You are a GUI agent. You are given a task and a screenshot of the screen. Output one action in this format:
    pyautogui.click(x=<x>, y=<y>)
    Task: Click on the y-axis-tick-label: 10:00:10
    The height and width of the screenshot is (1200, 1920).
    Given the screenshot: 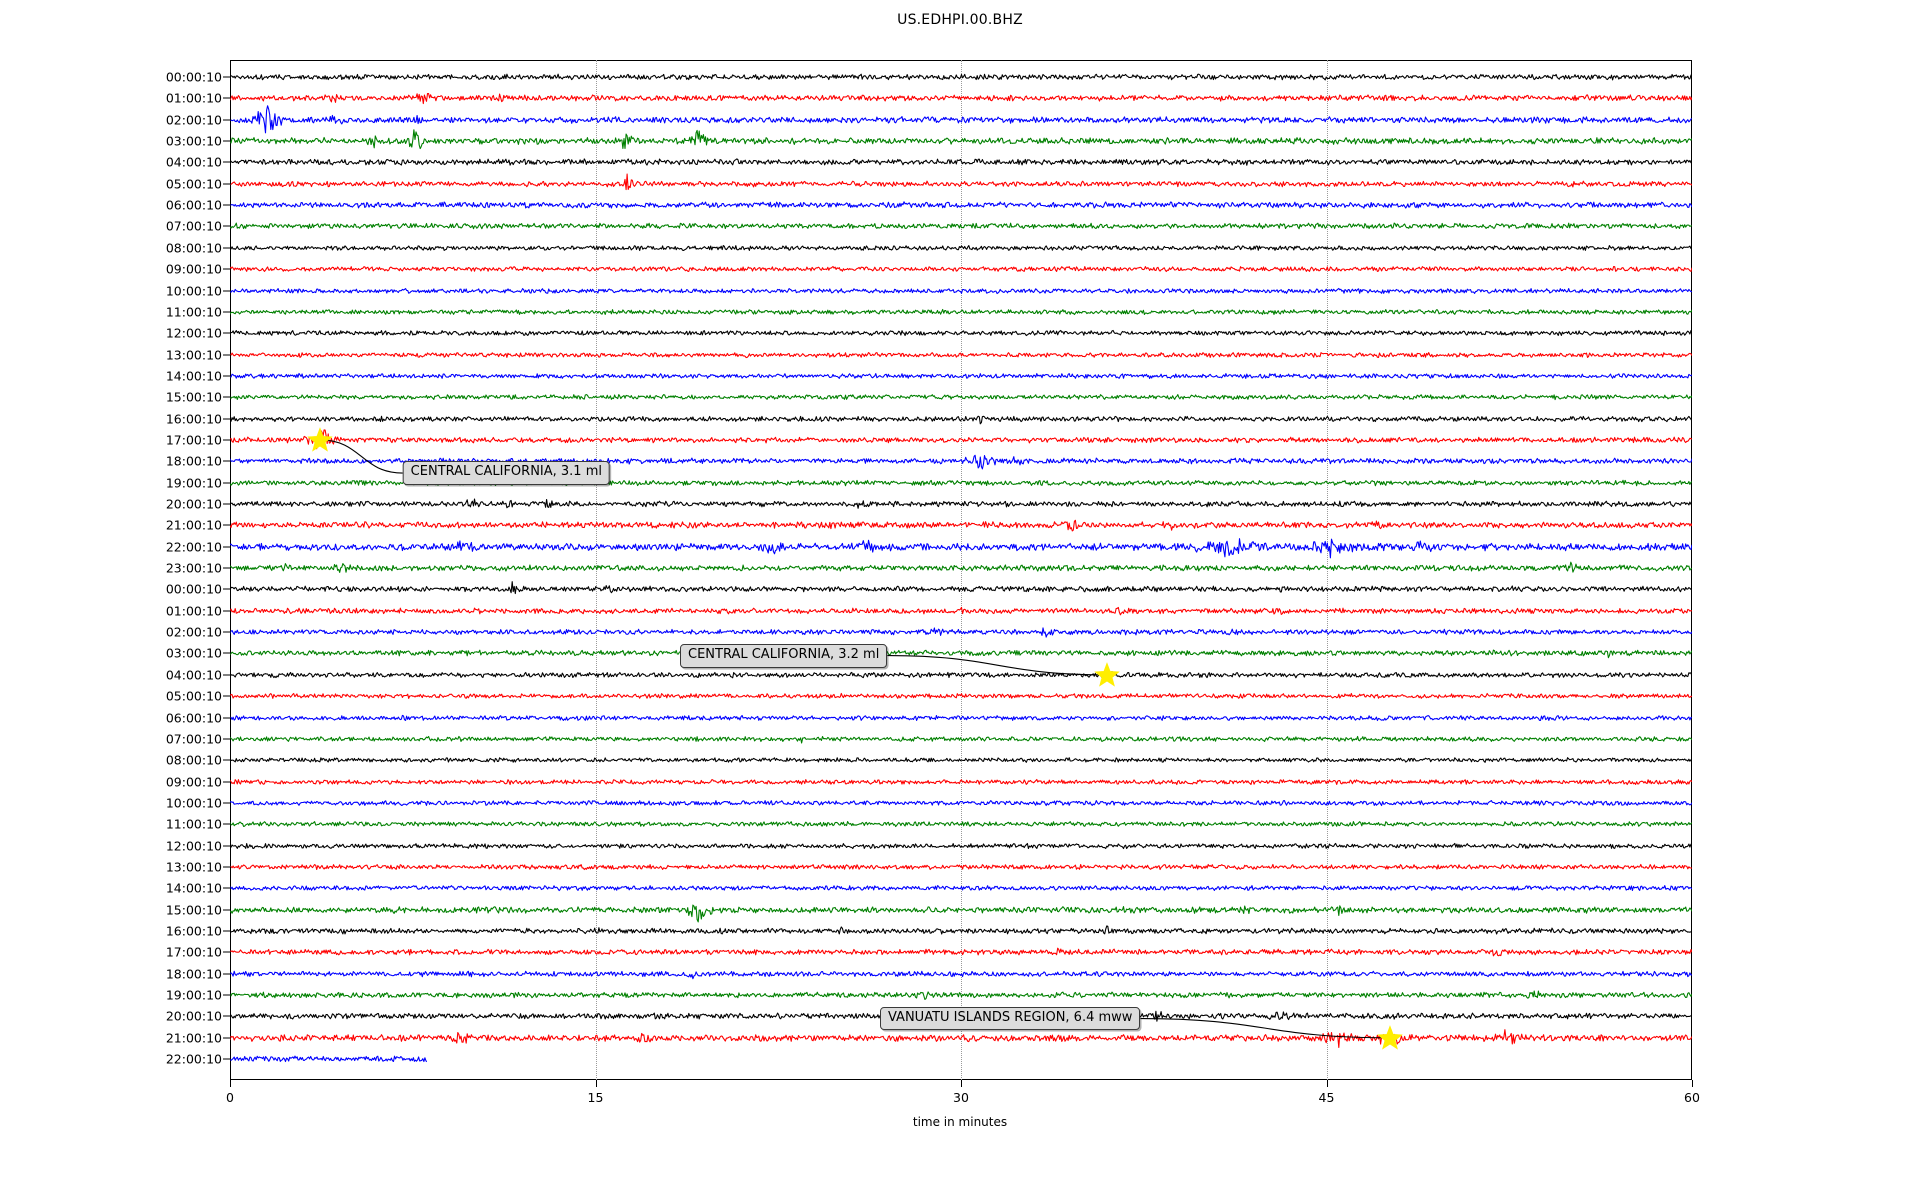 What is the action you would take?
    pyautogui.click(x=193, y=803)
    